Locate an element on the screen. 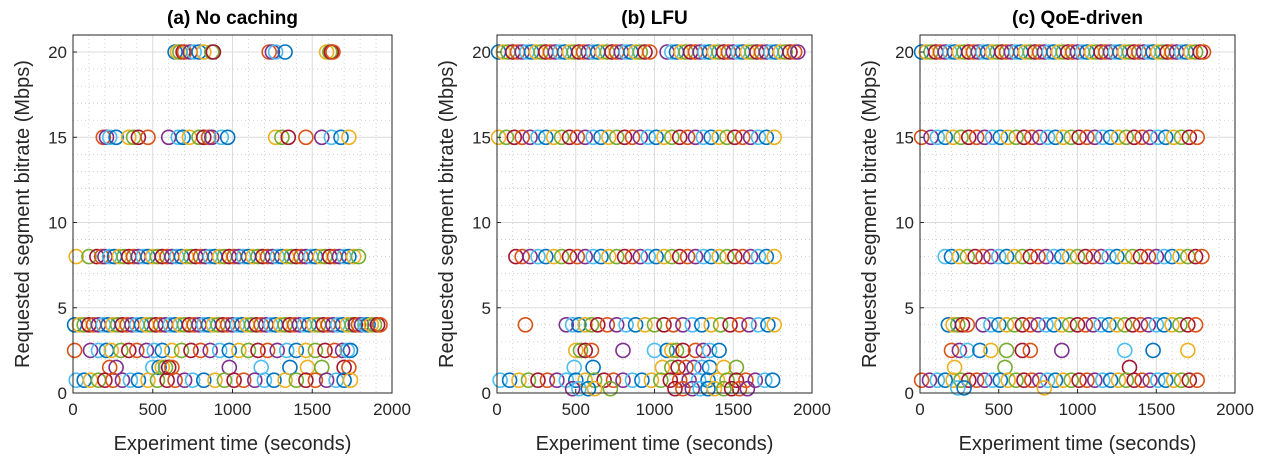 The height and width of the screenshot is (462, 1274). y-tick-label: 20 is located at coordinates (57, 52).